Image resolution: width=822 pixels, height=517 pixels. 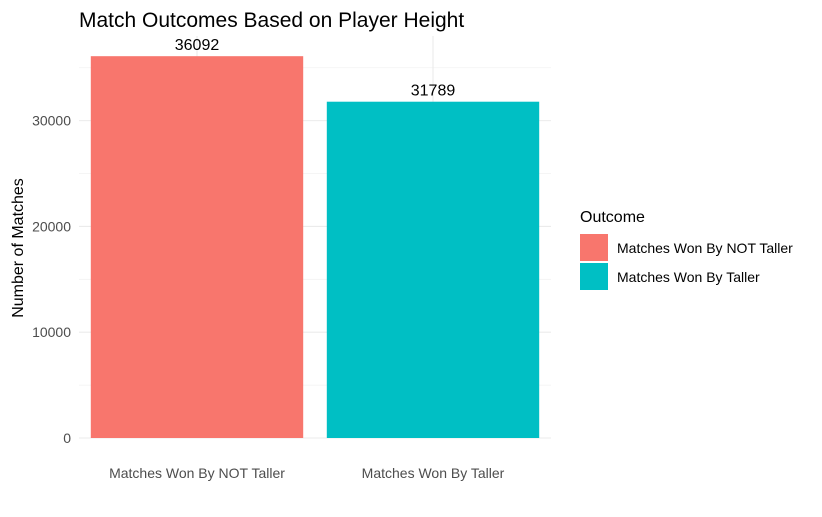 I want to click on chart-title: Match Outcomes Based on Player Height, so click(x=271, y=20).